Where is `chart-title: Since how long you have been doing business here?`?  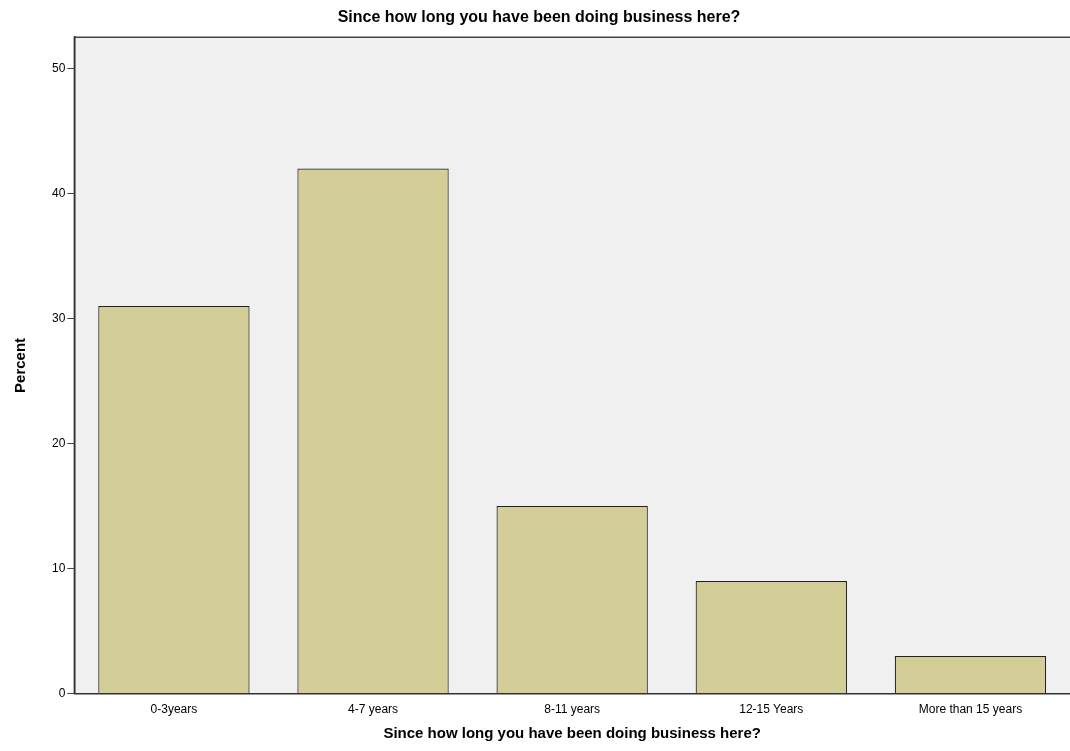
chart-title: Since how long you have been doing business here? is located at coordinates (539, 17).